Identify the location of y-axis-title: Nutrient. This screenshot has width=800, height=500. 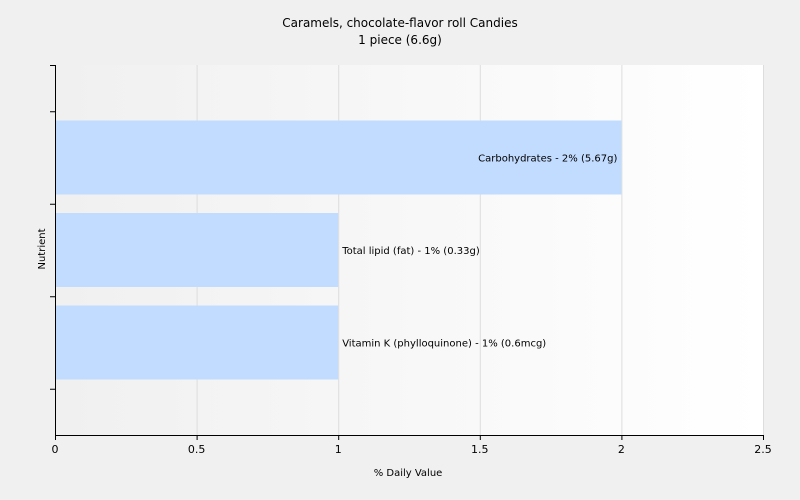
(42, 248).